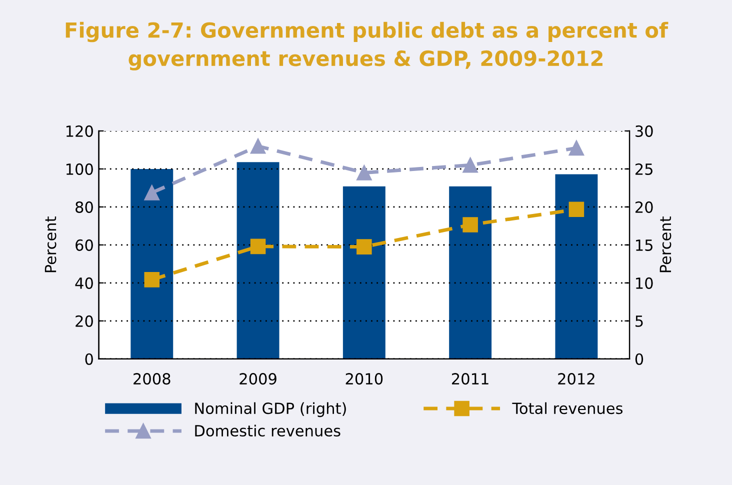 The height and width of the screenshot is (485, 732). What do you see at coordinates (50, 244) in the screenshot?
I see `y-axis-title: Percent` at bounding box center [50, 244].